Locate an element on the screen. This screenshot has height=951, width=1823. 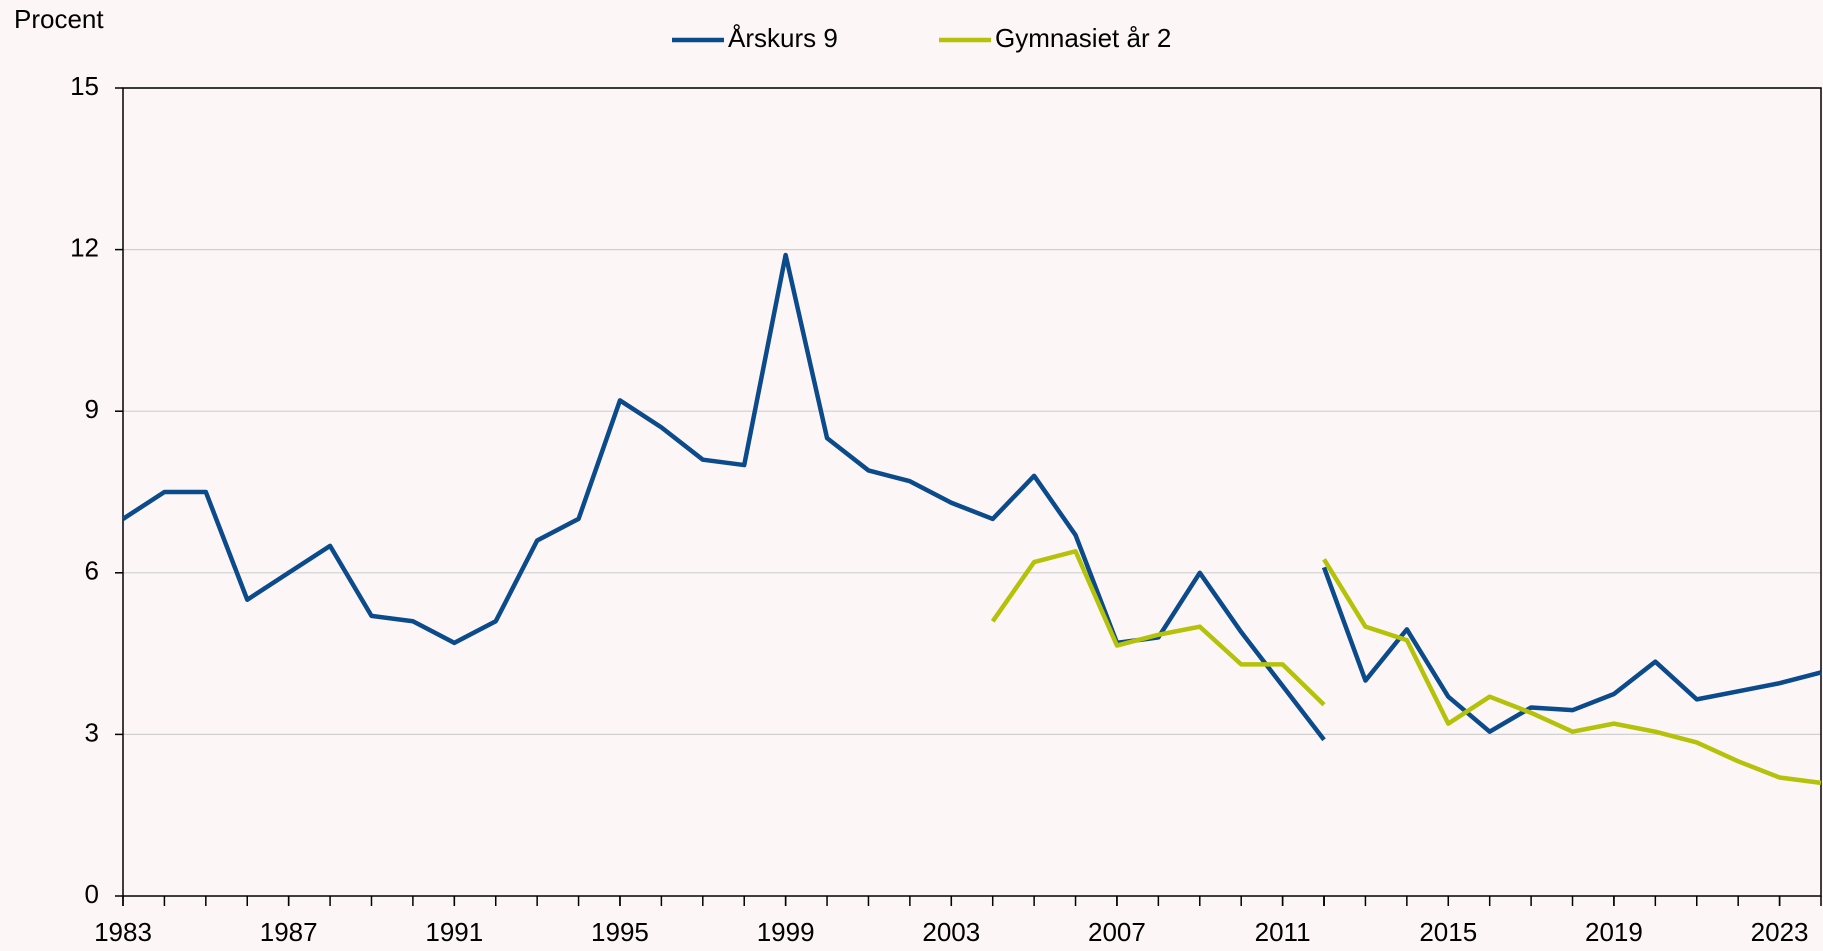
x-tick-label: 2003 is located at coordinates (951, 932).